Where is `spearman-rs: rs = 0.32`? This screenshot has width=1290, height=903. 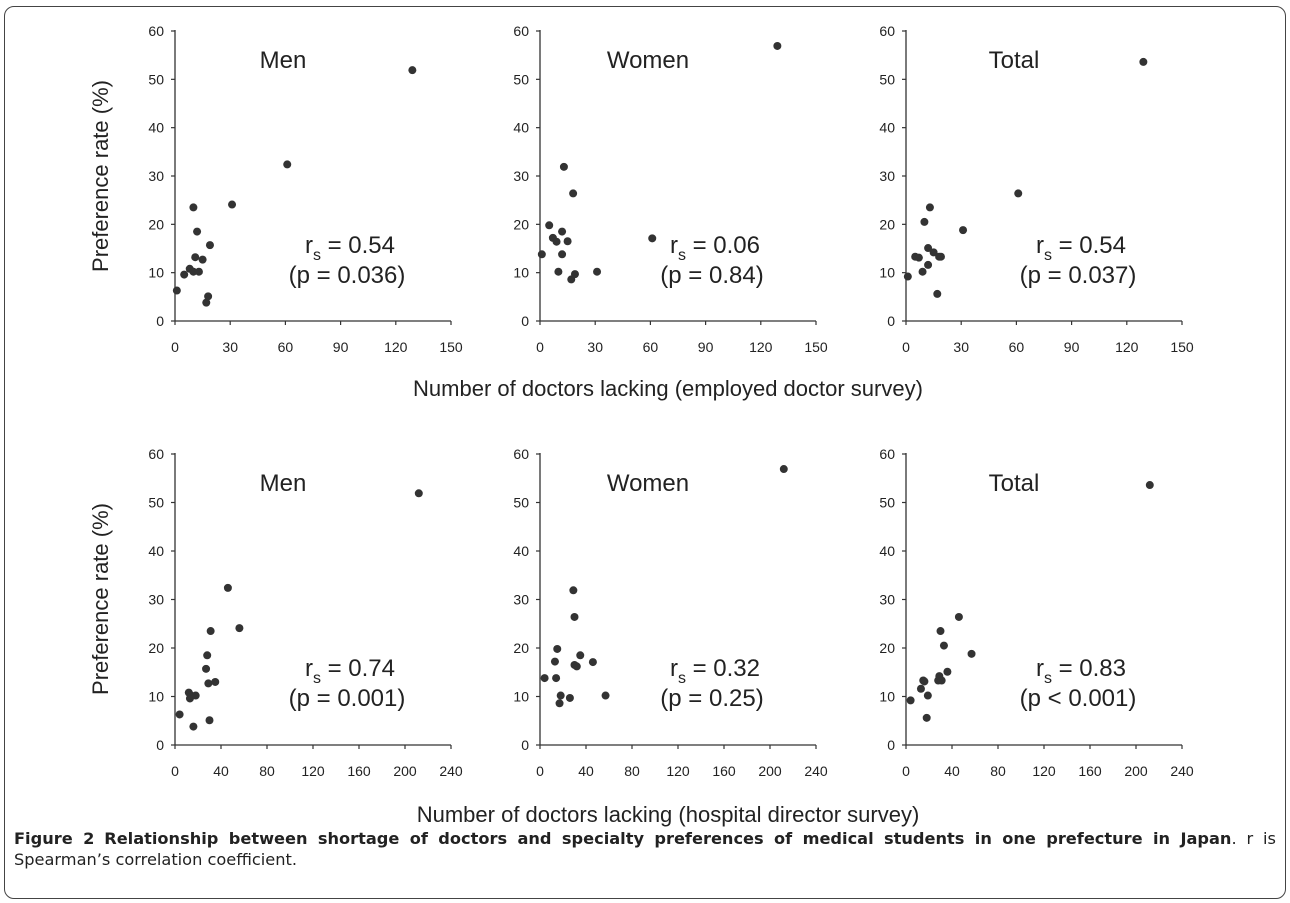
spearman-rs: rs = 0.32 is located at coordinates (715, 671).